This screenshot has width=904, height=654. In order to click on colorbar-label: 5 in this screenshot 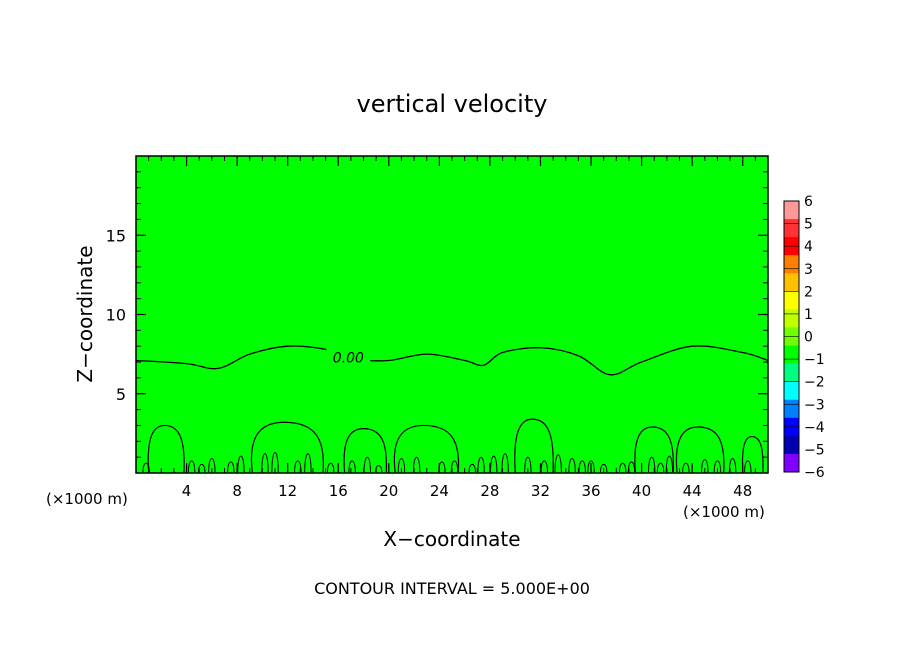, I will do `click(808, 225)`.